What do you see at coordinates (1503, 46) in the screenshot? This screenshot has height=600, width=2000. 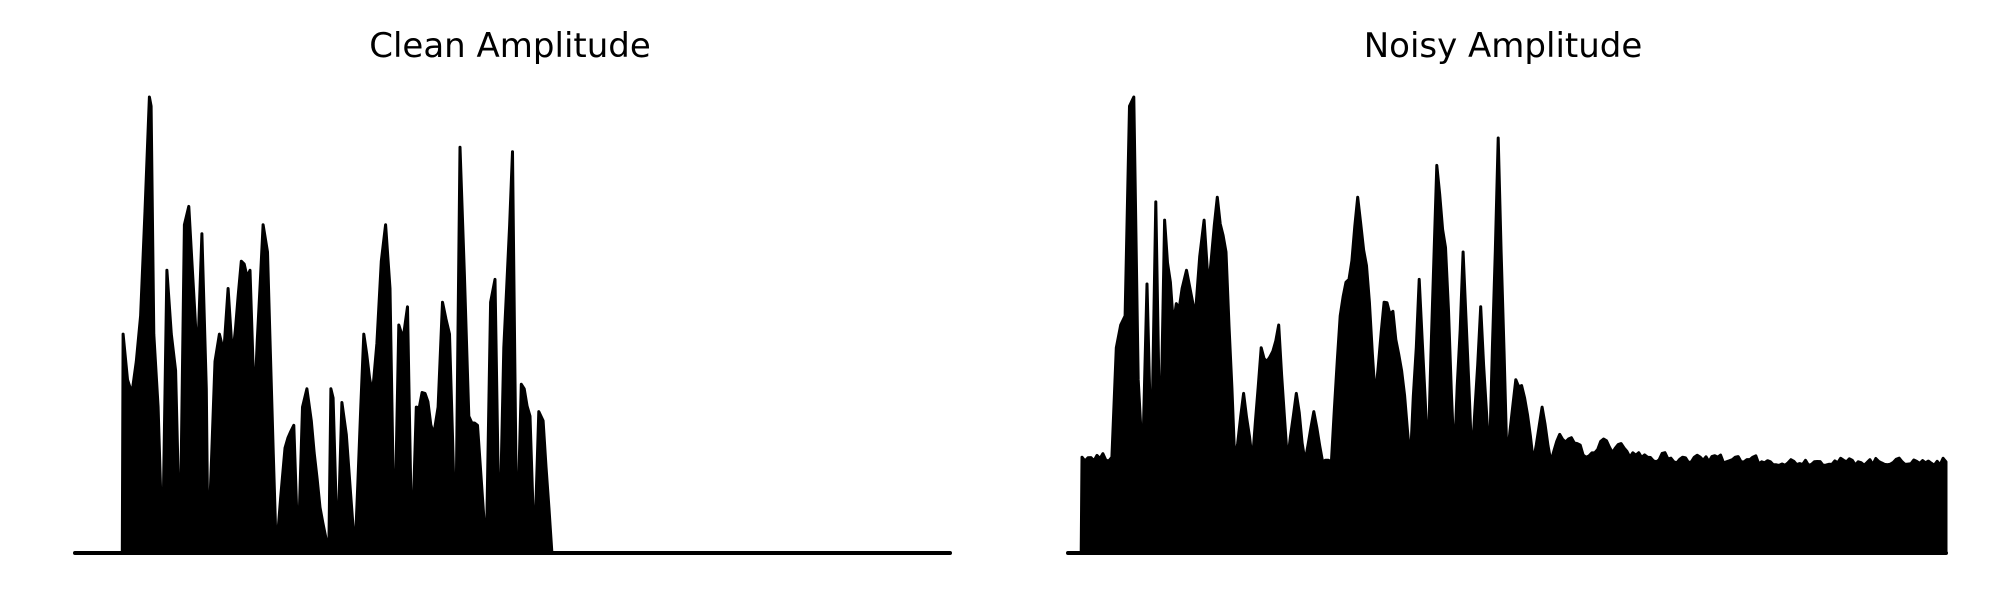 I see `chart-title-noisy: Noisy Amplitude` at bounding box center [1503, 46].